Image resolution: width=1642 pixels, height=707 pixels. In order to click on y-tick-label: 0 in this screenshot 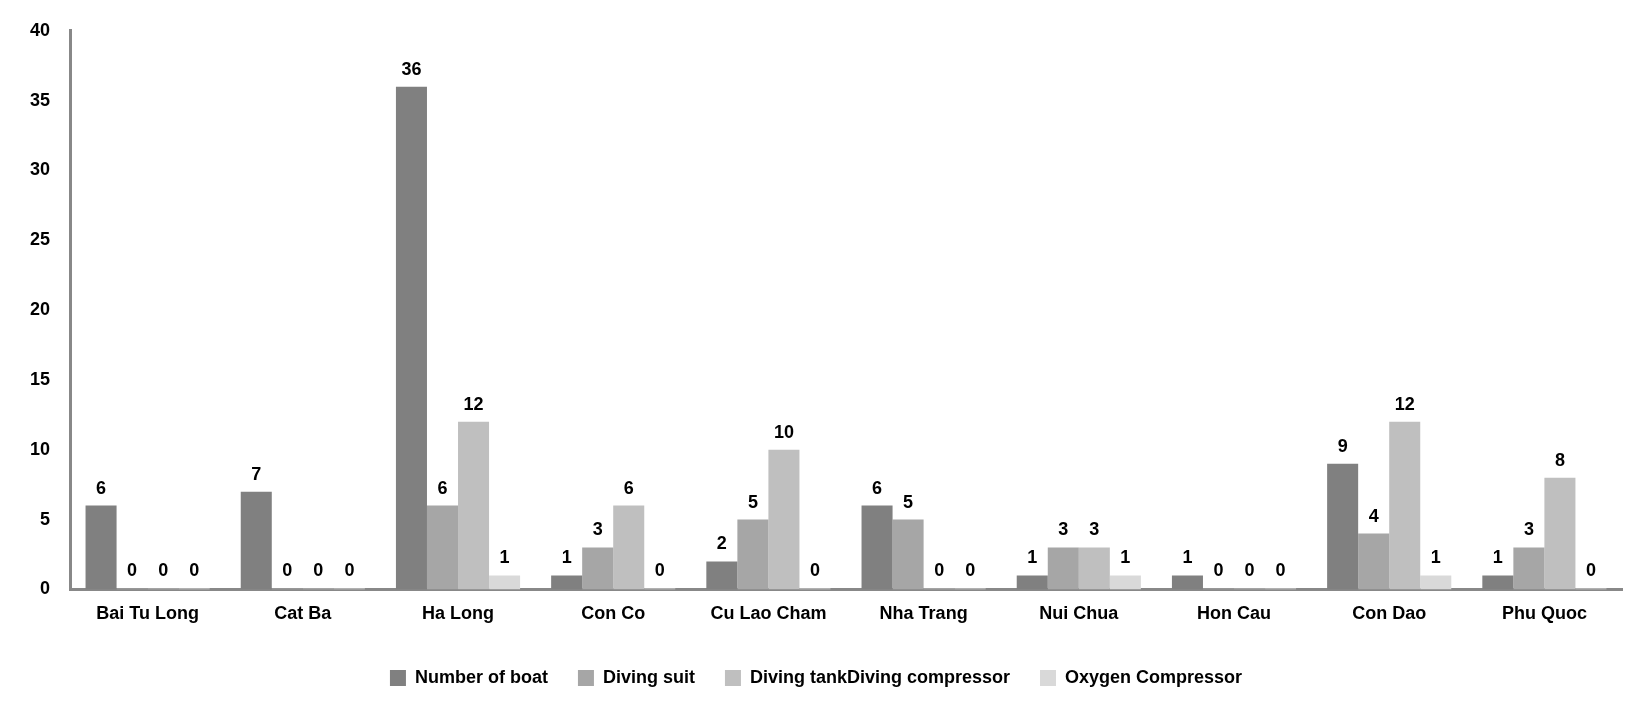, I will do `click(45, 588)`.